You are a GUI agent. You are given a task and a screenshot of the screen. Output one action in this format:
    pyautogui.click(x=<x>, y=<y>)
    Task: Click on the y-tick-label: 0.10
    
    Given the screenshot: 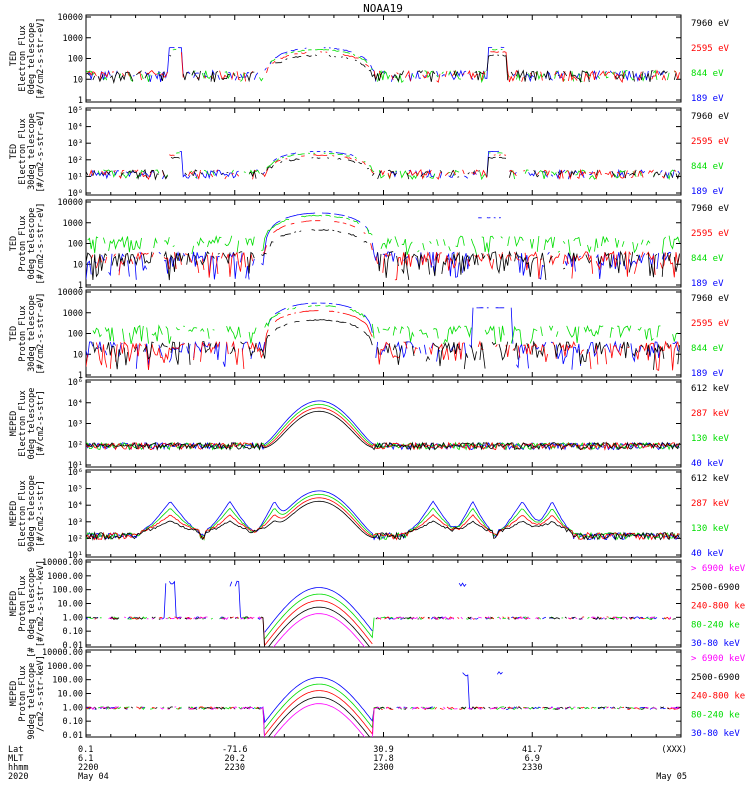 What is the action you would take?
    pyautogui.click(x=73, y=632)
    